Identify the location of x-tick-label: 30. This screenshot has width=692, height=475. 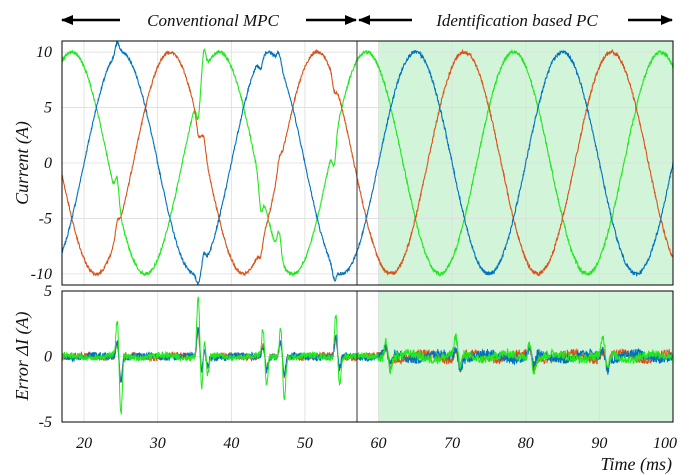
(157, 443).